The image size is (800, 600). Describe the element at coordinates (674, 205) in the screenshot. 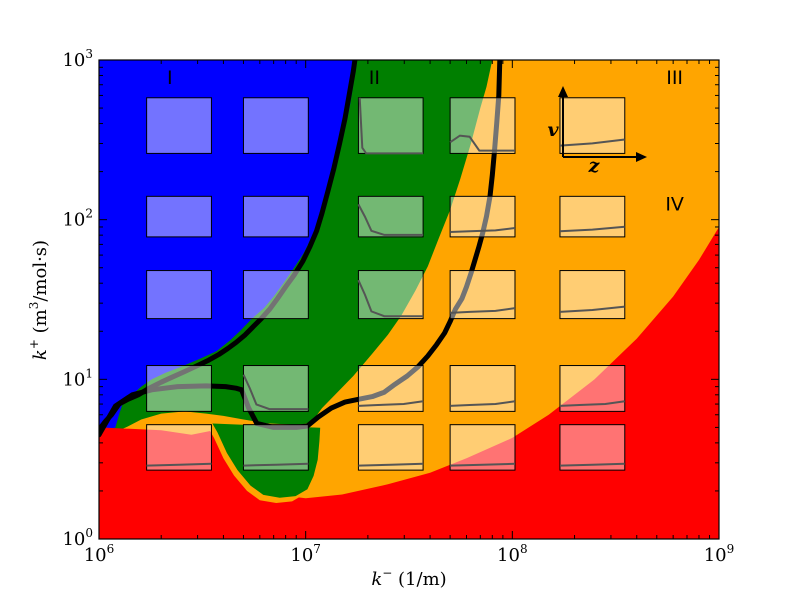

I see `region-label-IV: IV` at that location.